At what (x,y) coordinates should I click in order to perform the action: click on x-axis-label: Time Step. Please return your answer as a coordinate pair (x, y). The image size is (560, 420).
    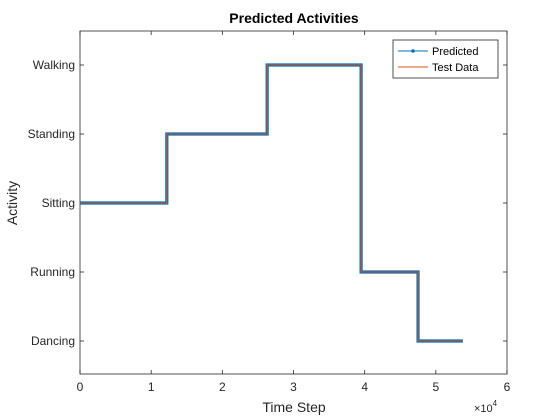
    Looking at the image, I should click on (293, 407).